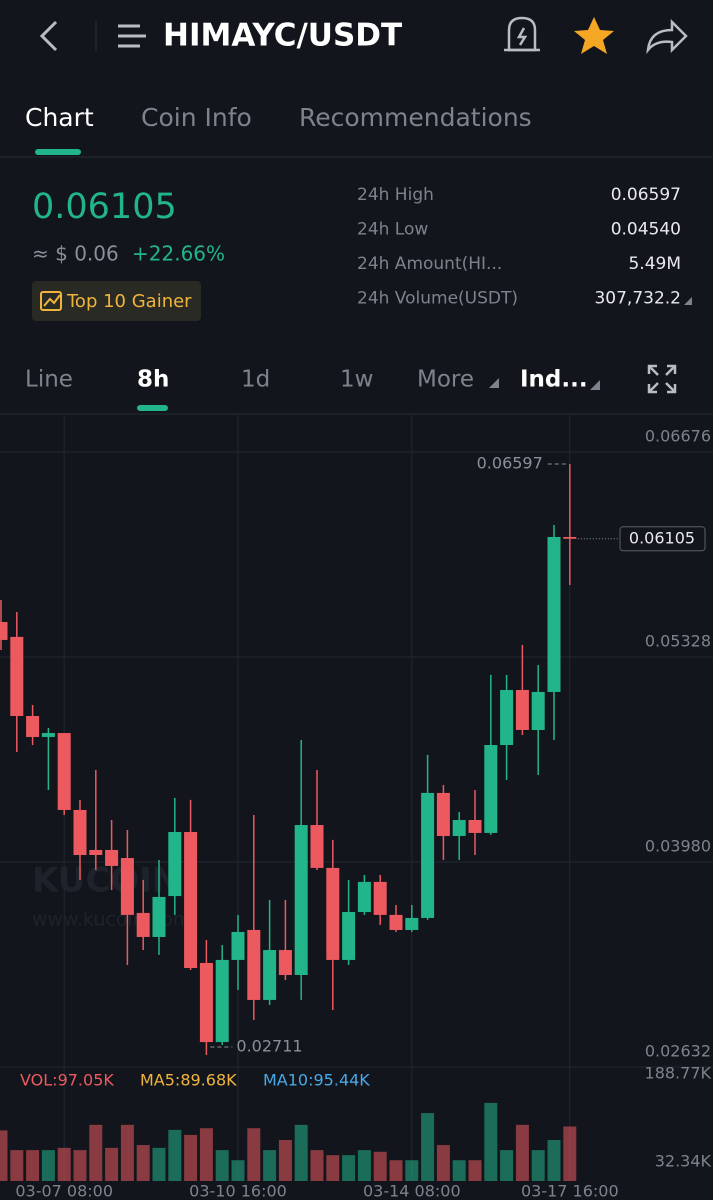 This screenshot has width=713, height=1200. I want to click on interval: 1w, so click(356, 380).